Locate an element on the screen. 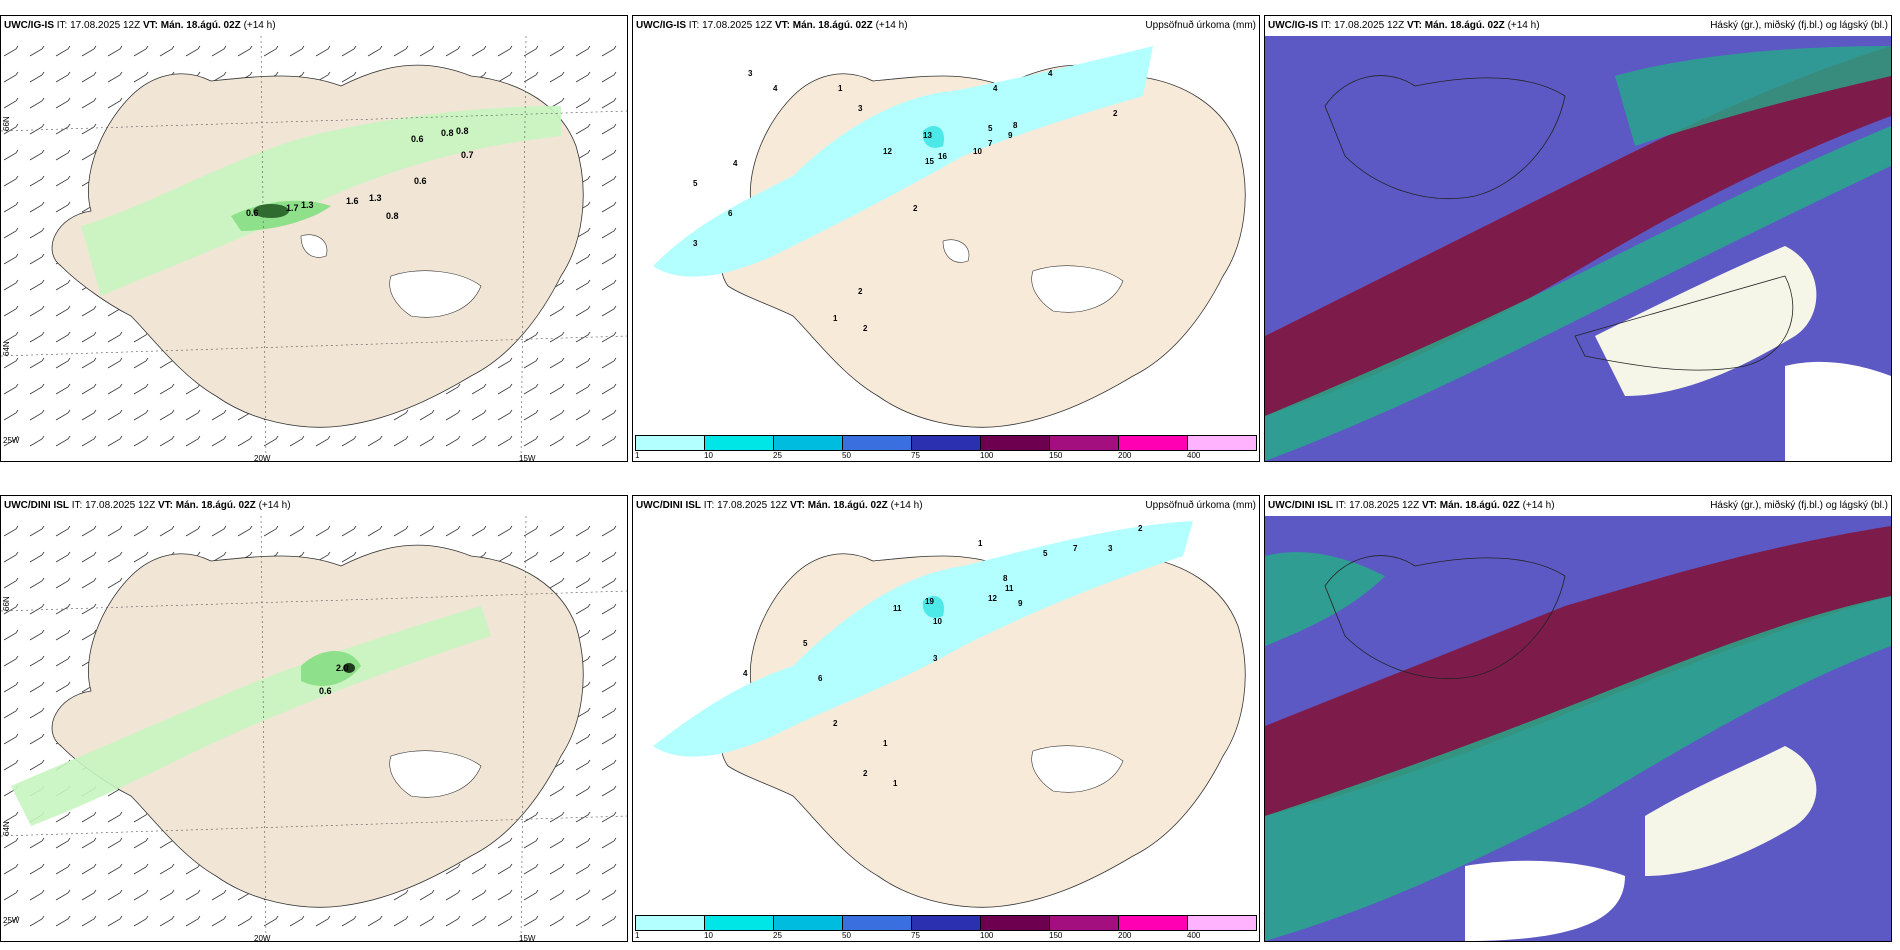 The image size is (1900, 950). lon-label: 25W is located at coordinates (11, 440).